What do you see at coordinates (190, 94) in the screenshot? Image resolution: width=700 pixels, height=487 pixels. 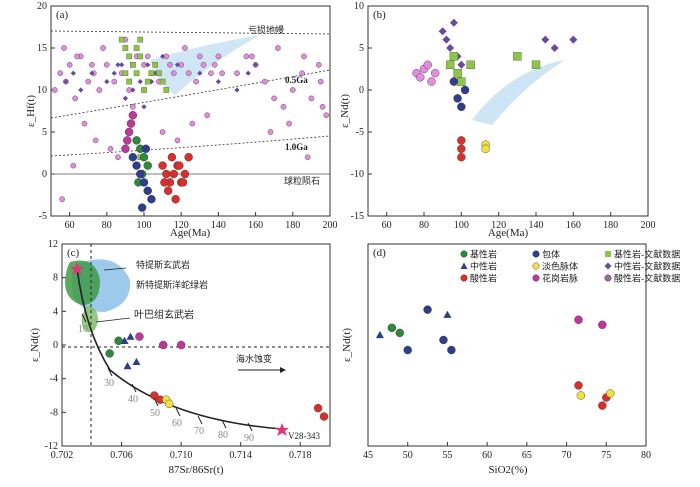 I see `0.5ga-line` at bounding box center [190, 94].